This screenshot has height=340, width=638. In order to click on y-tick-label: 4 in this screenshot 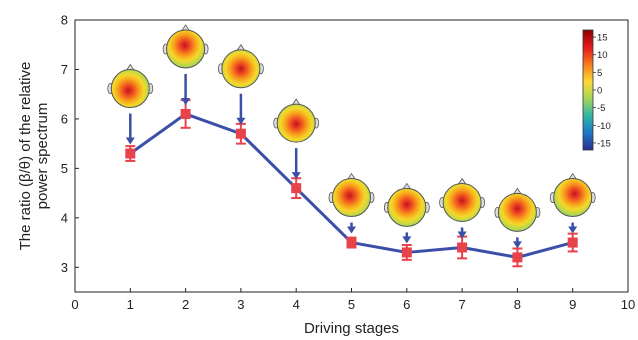, I will do `click(64, 217)`.